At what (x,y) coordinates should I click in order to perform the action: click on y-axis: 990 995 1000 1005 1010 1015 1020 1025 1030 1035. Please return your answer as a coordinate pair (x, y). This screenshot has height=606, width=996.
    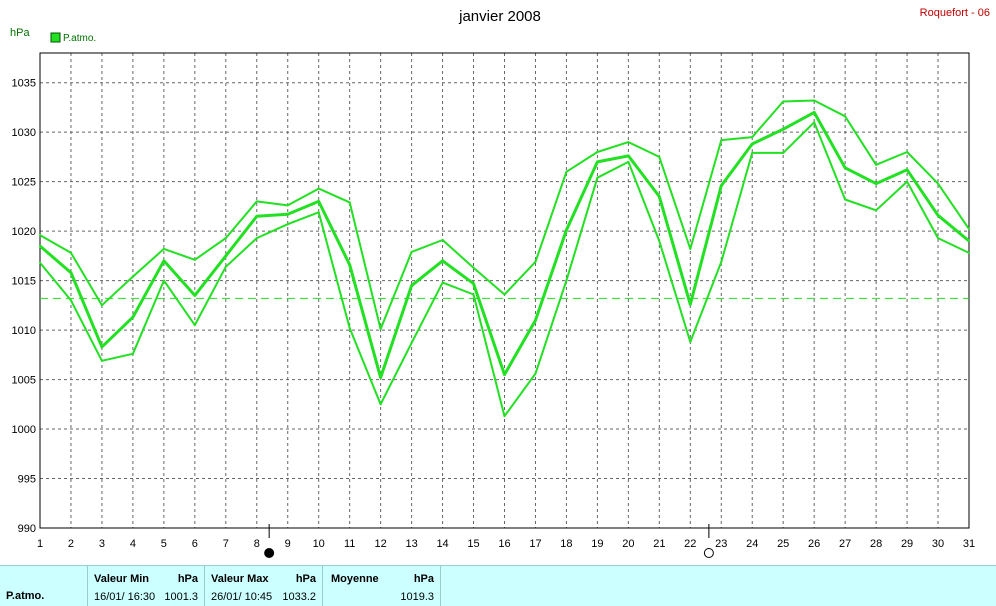
    Looking at the image, I should click on (24, 306).